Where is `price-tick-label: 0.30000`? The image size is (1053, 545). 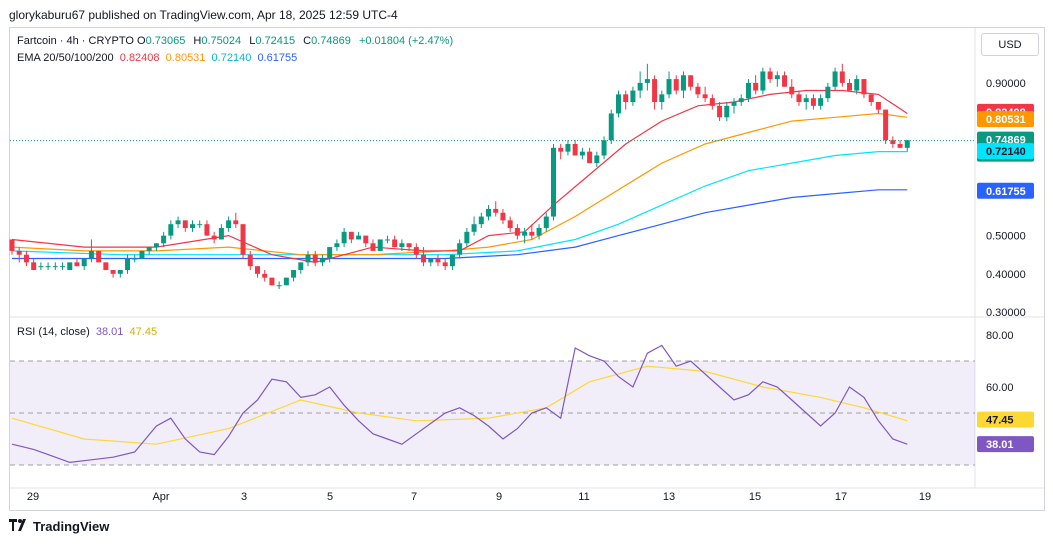 price-tick-label: 0.30000 is located at coordinates (1006, 313).